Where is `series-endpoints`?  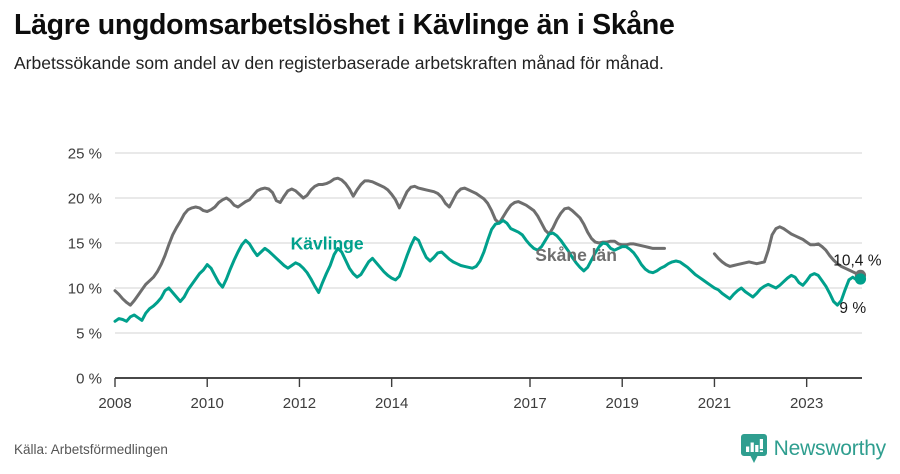
series-endpoints is located at coordinates (860, 277).